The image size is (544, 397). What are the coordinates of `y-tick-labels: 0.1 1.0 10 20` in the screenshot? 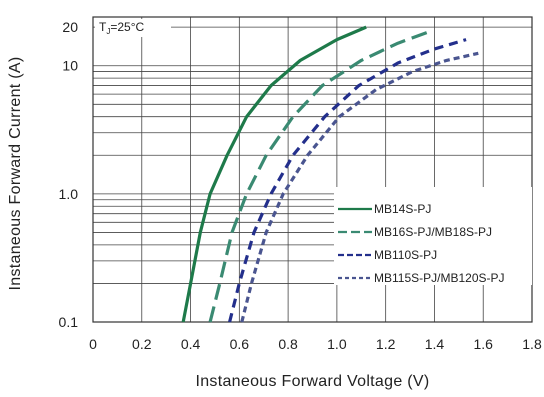 It's located at (69, 174).